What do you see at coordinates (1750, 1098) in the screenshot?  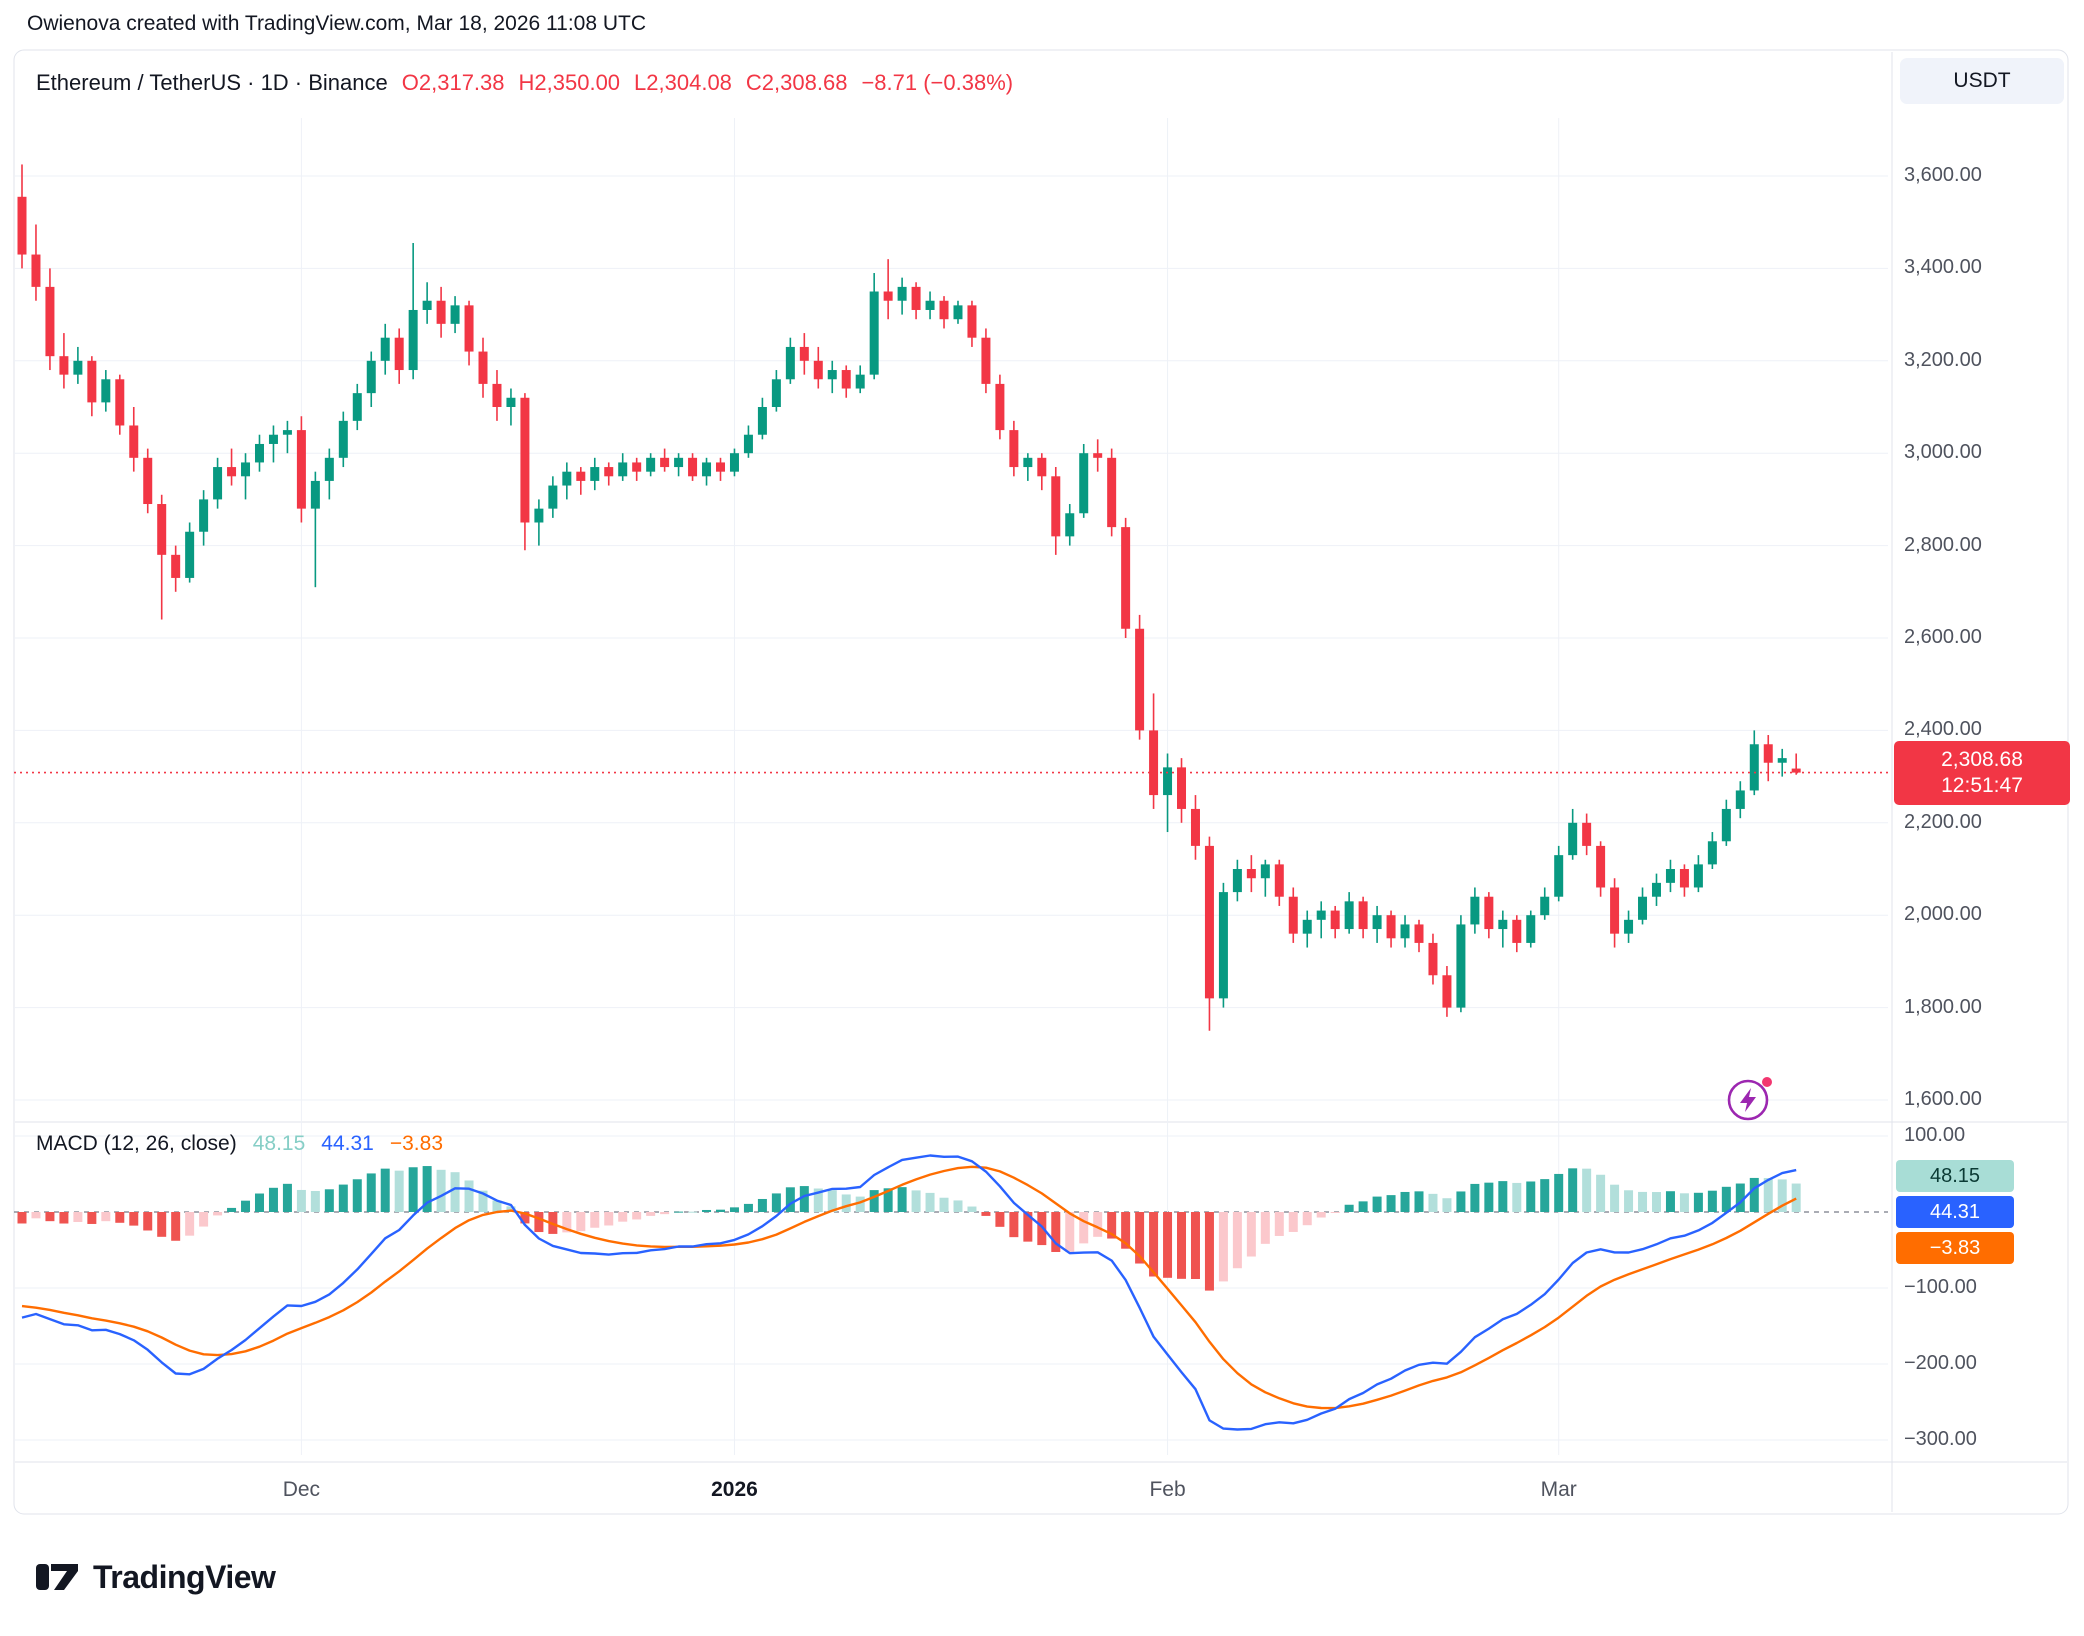 I see `boost-lightning-icon` at bounding box center [1750, 1098].